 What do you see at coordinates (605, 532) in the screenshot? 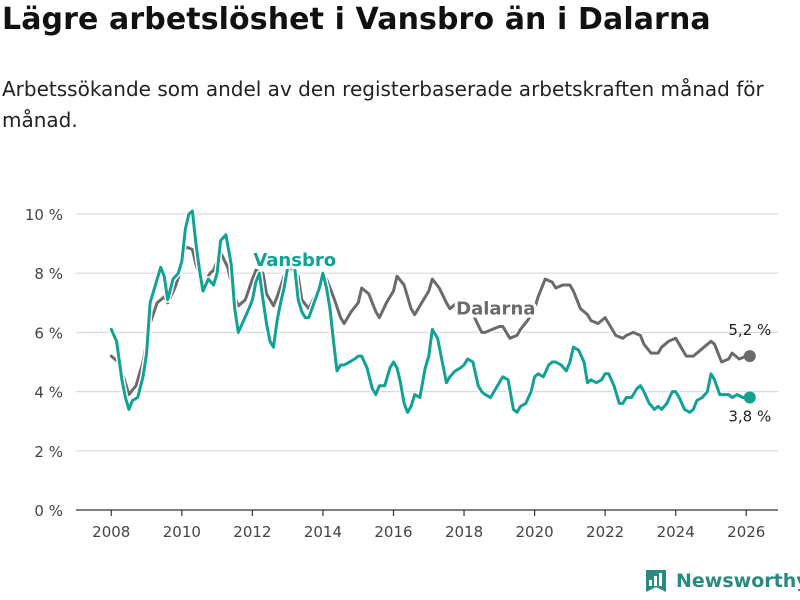
I see `x-tick-label: 2022` at bounding box center [605, 532].